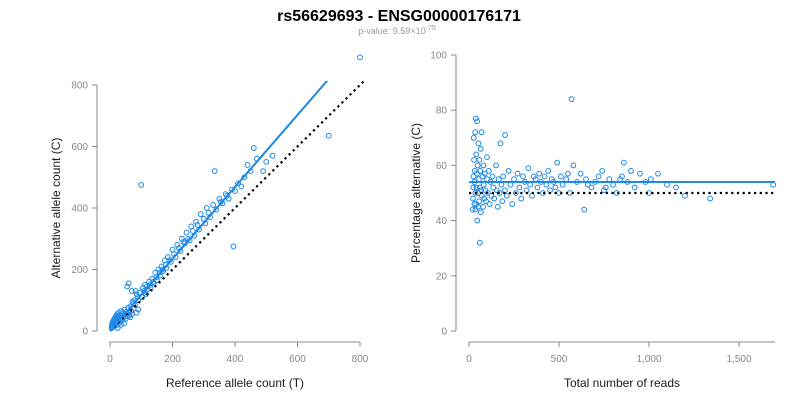 The image size is (800, 400). I want to click on x-tick-label: 1,000, so click(648, 359).